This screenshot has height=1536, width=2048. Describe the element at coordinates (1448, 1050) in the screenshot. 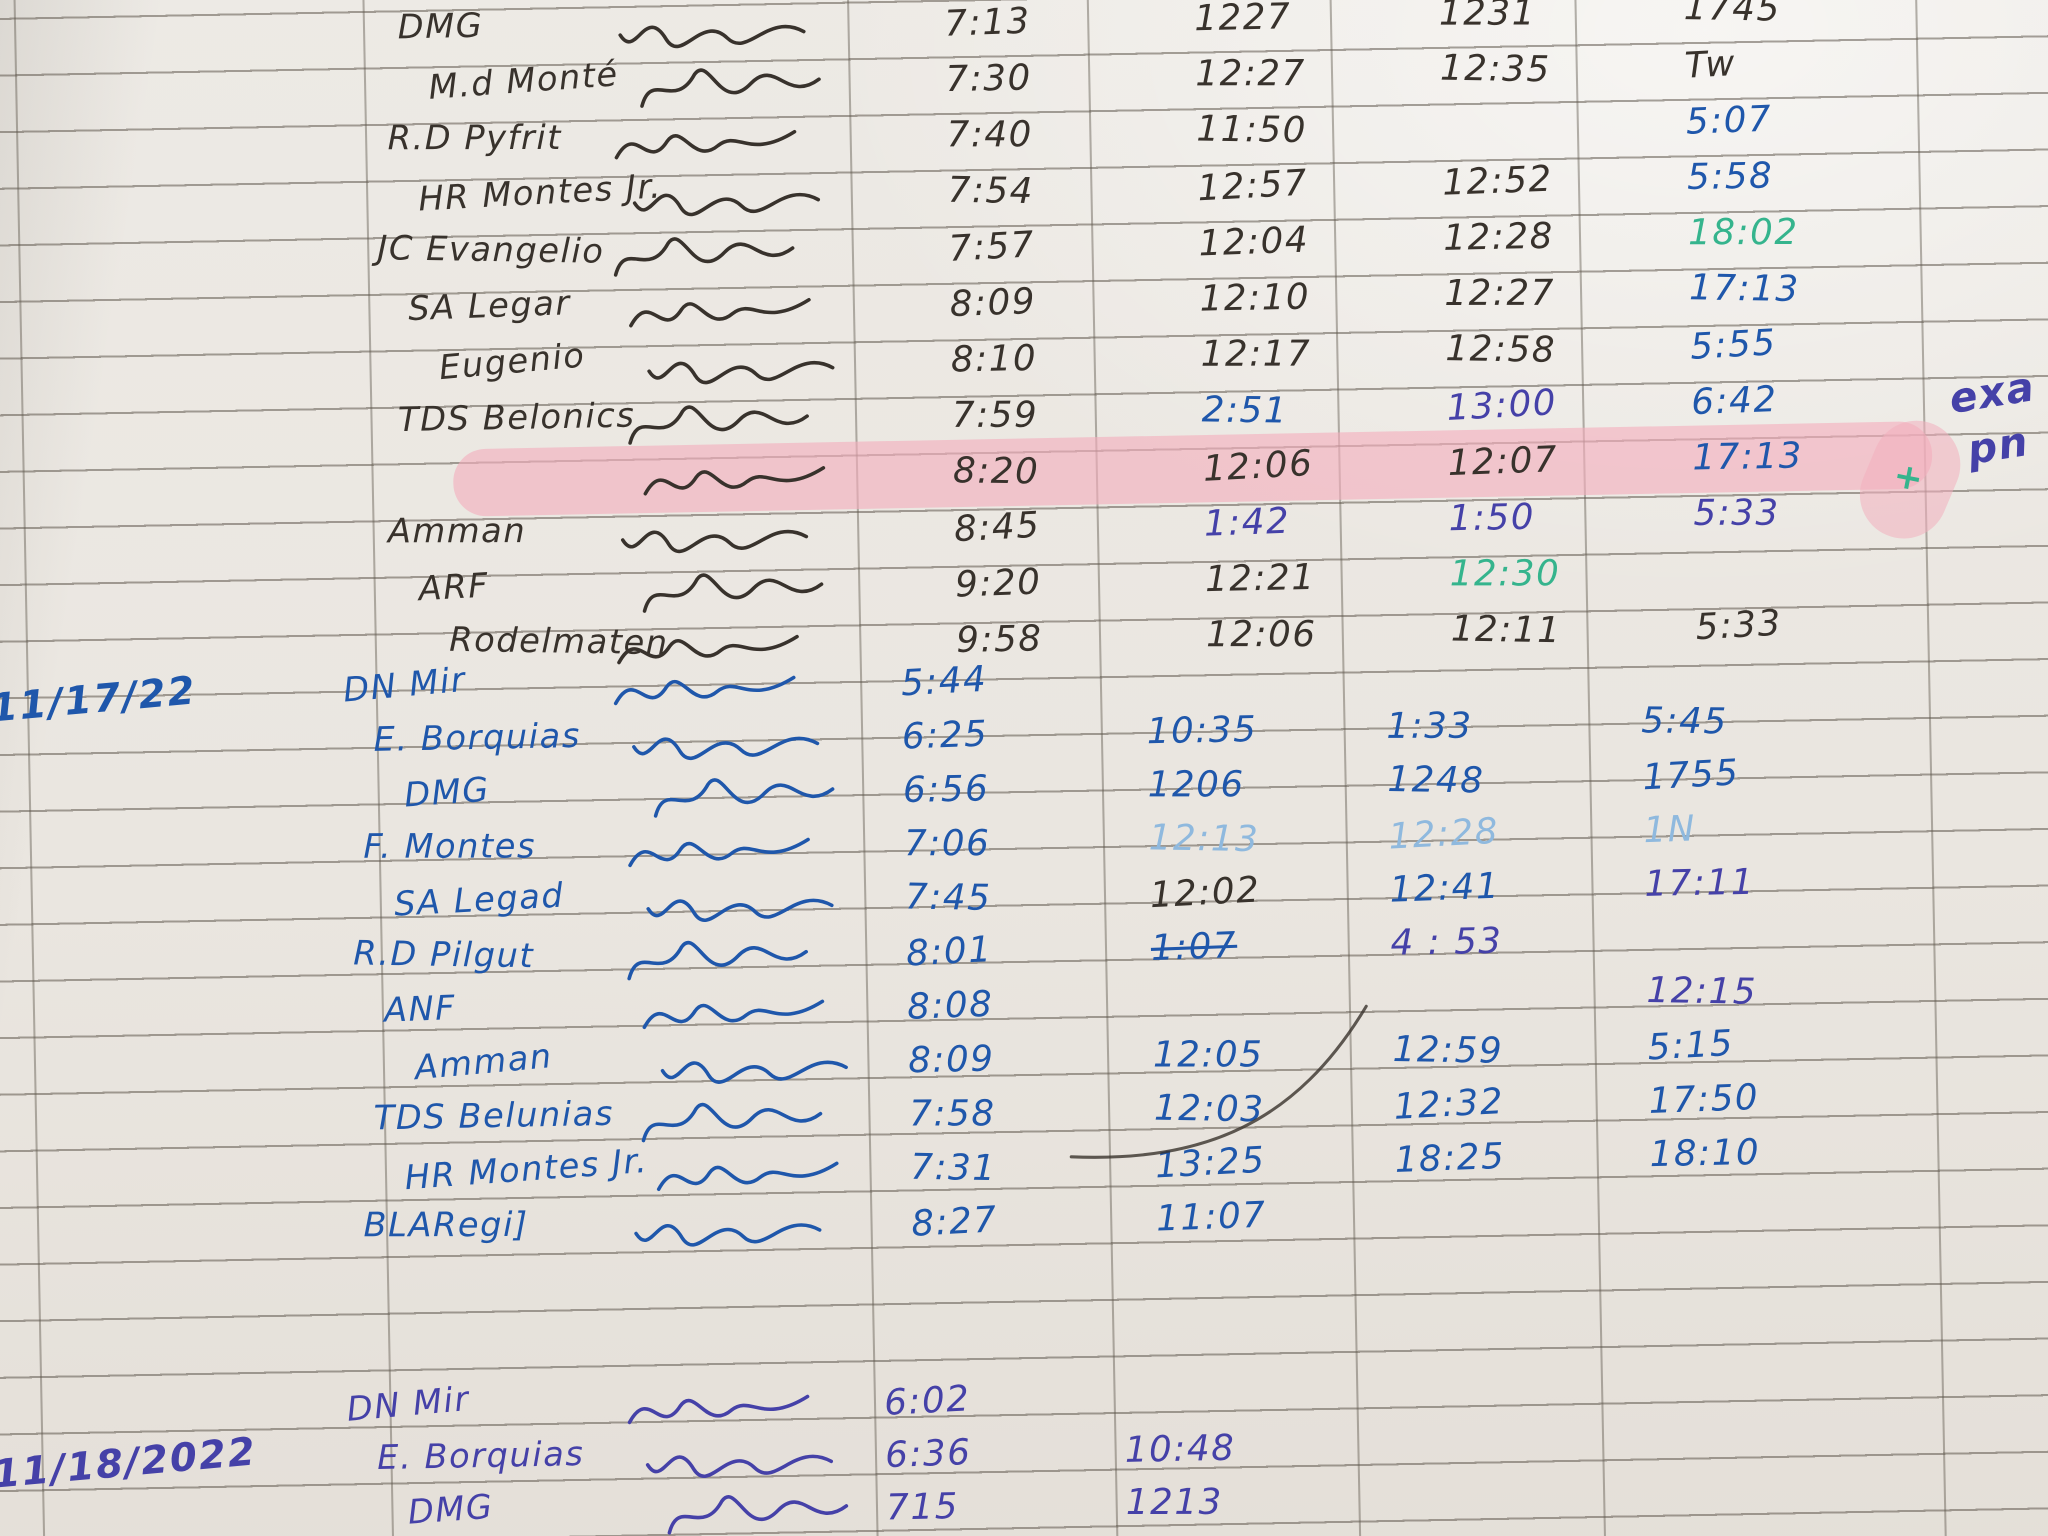

I see `time-entry: 12:59` at that location.